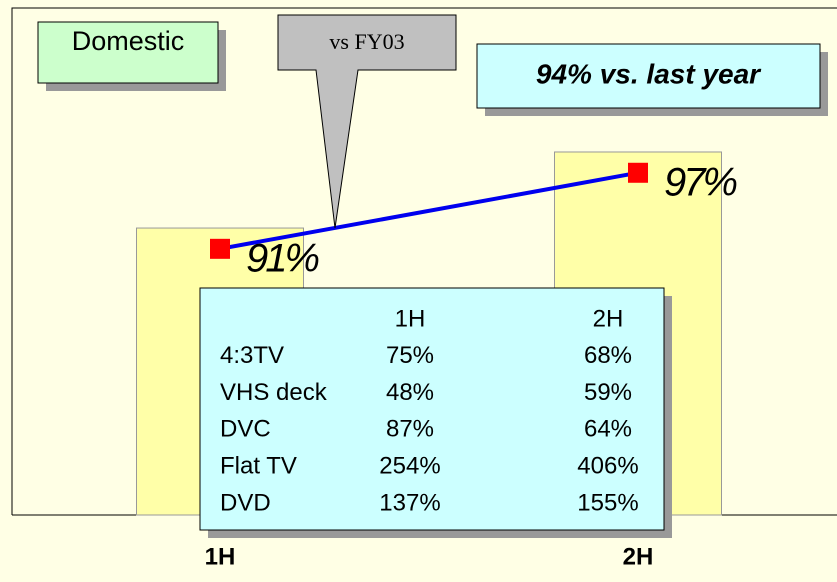  What do you see at coordinates (220, 556) in the screenshot?
I see `x-tick-label: 1H` at bounding box center [220, 556].